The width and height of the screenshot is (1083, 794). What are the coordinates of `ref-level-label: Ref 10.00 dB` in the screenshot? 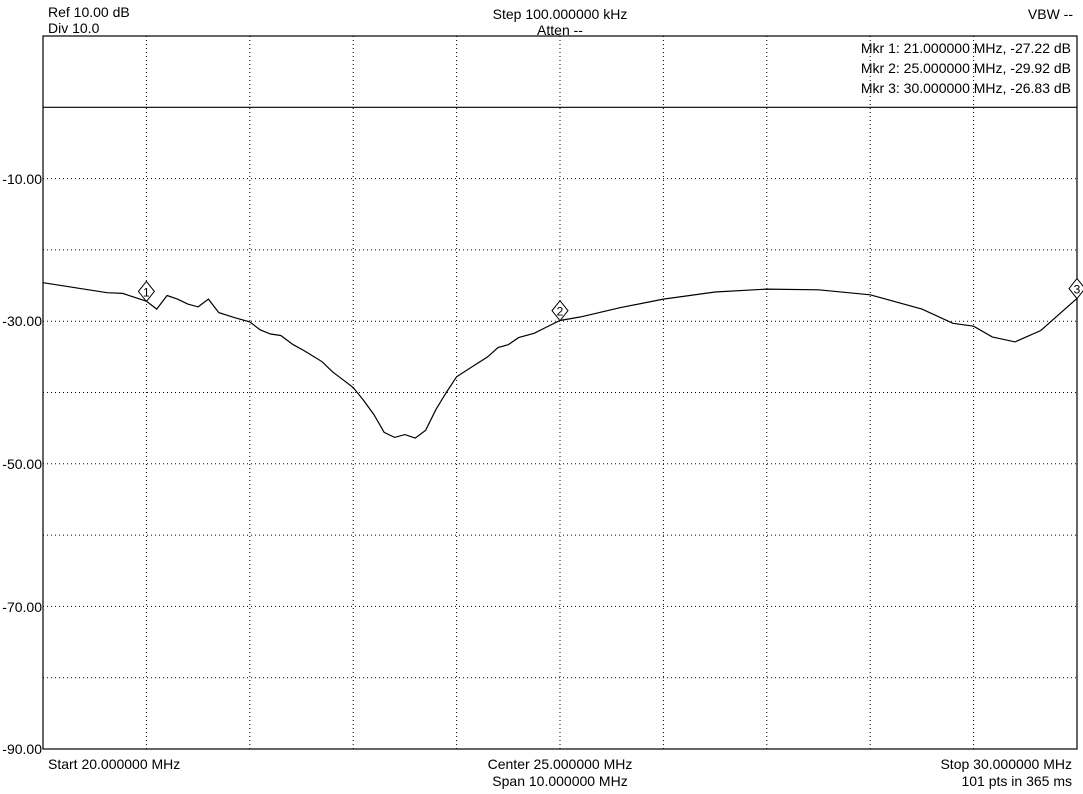 It's located at (89, 12).